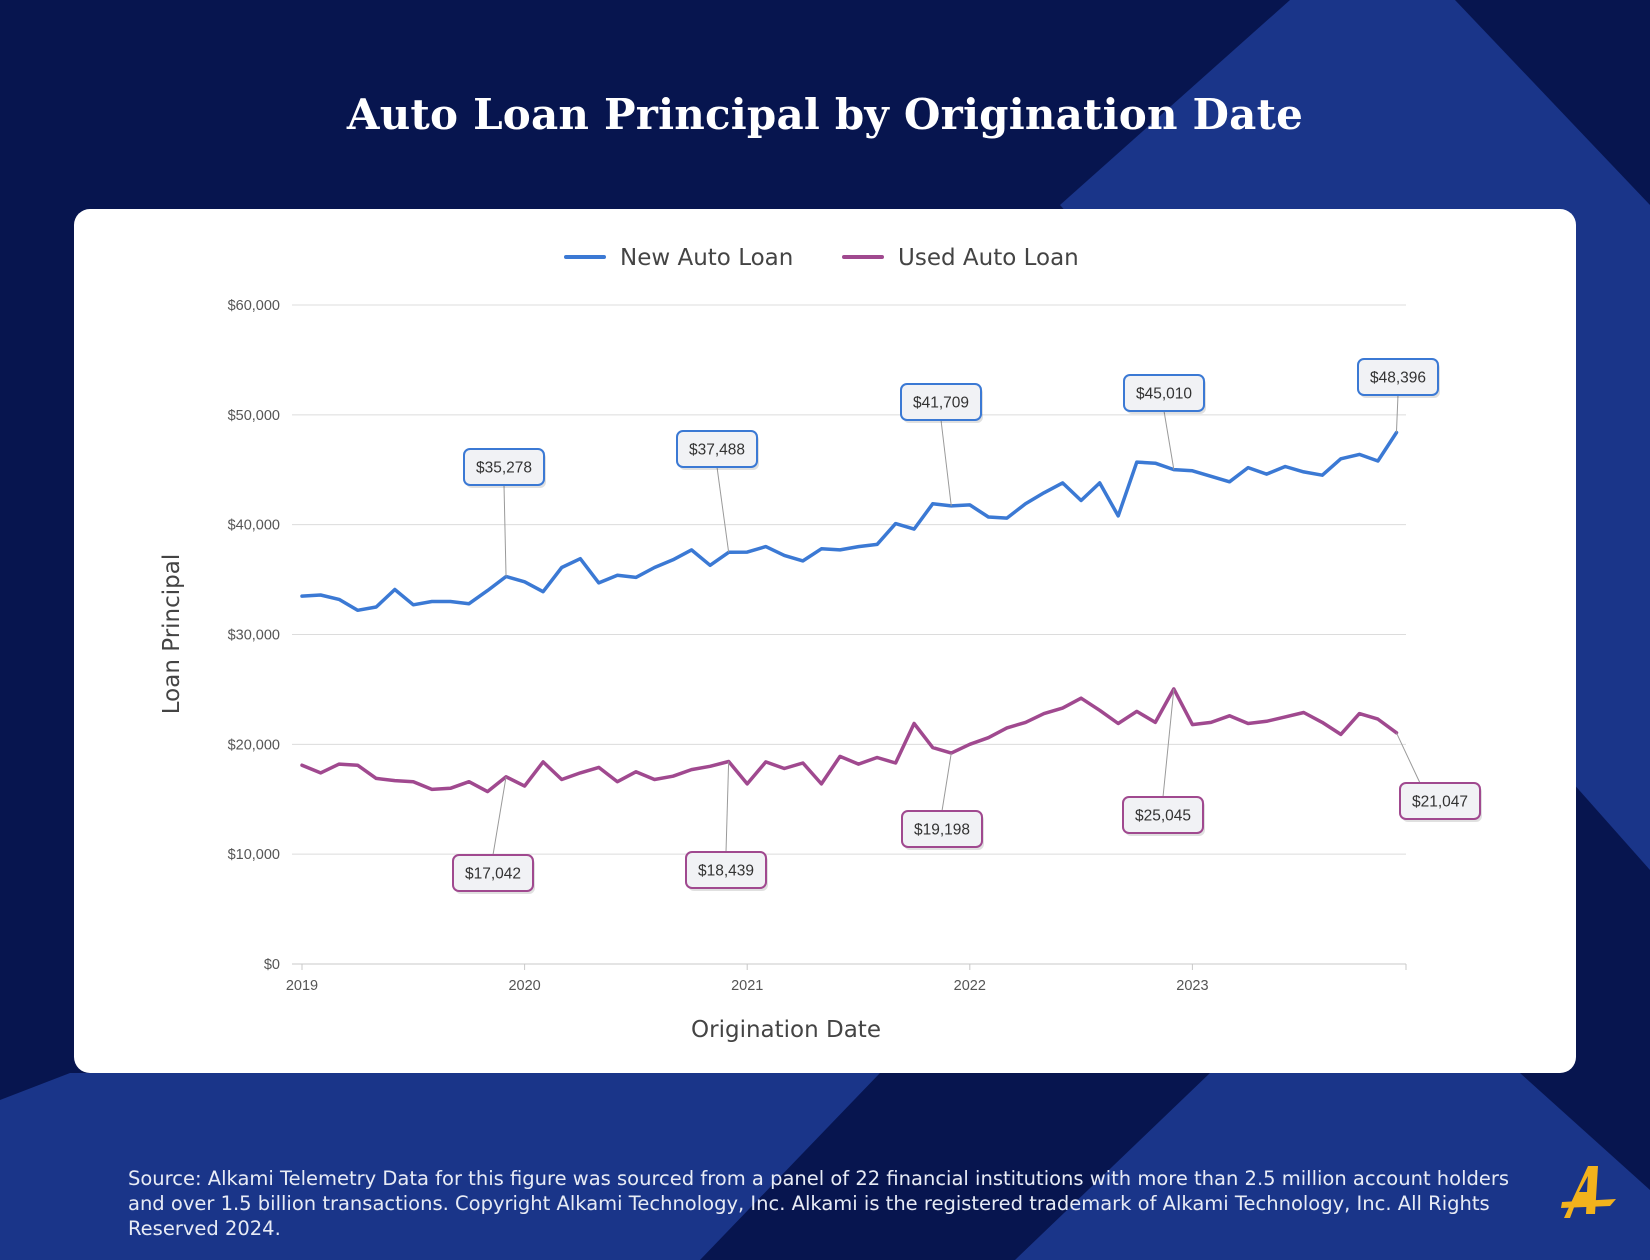 The height and width of the screenshot is (1260, 1650). What do you see at coordinates (254, 306) in the screenshot?
I see `y-tick-label: $60,000` at bounding box center [254, 306].